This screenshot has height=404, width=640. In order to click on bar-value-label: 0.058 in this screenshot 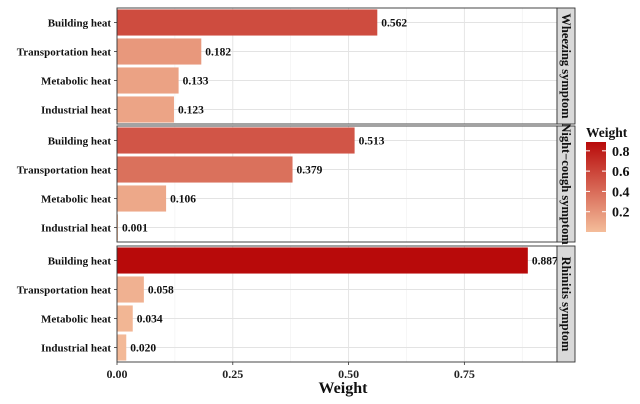, I will do `click(161, 291)`.